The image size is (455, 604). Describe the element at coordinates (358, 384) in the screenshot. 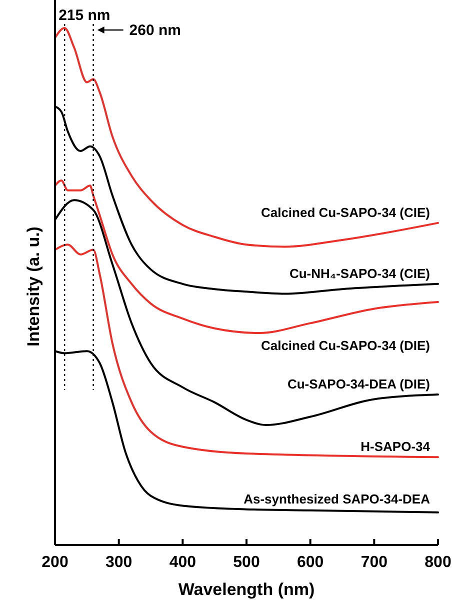

I see `series-label: Cu-SAPO-34-DEA (DIE)` at that location.